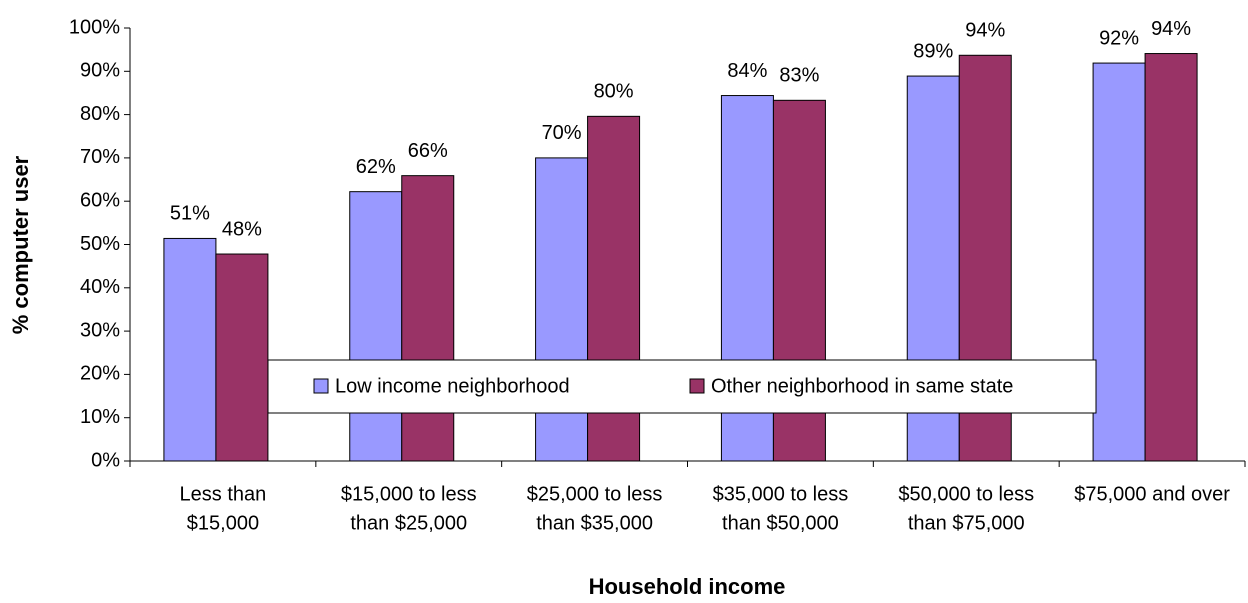 This screenshot has width=1248, height=603. I want to click on x-tick-label: than $50,000, so click(780, 523).